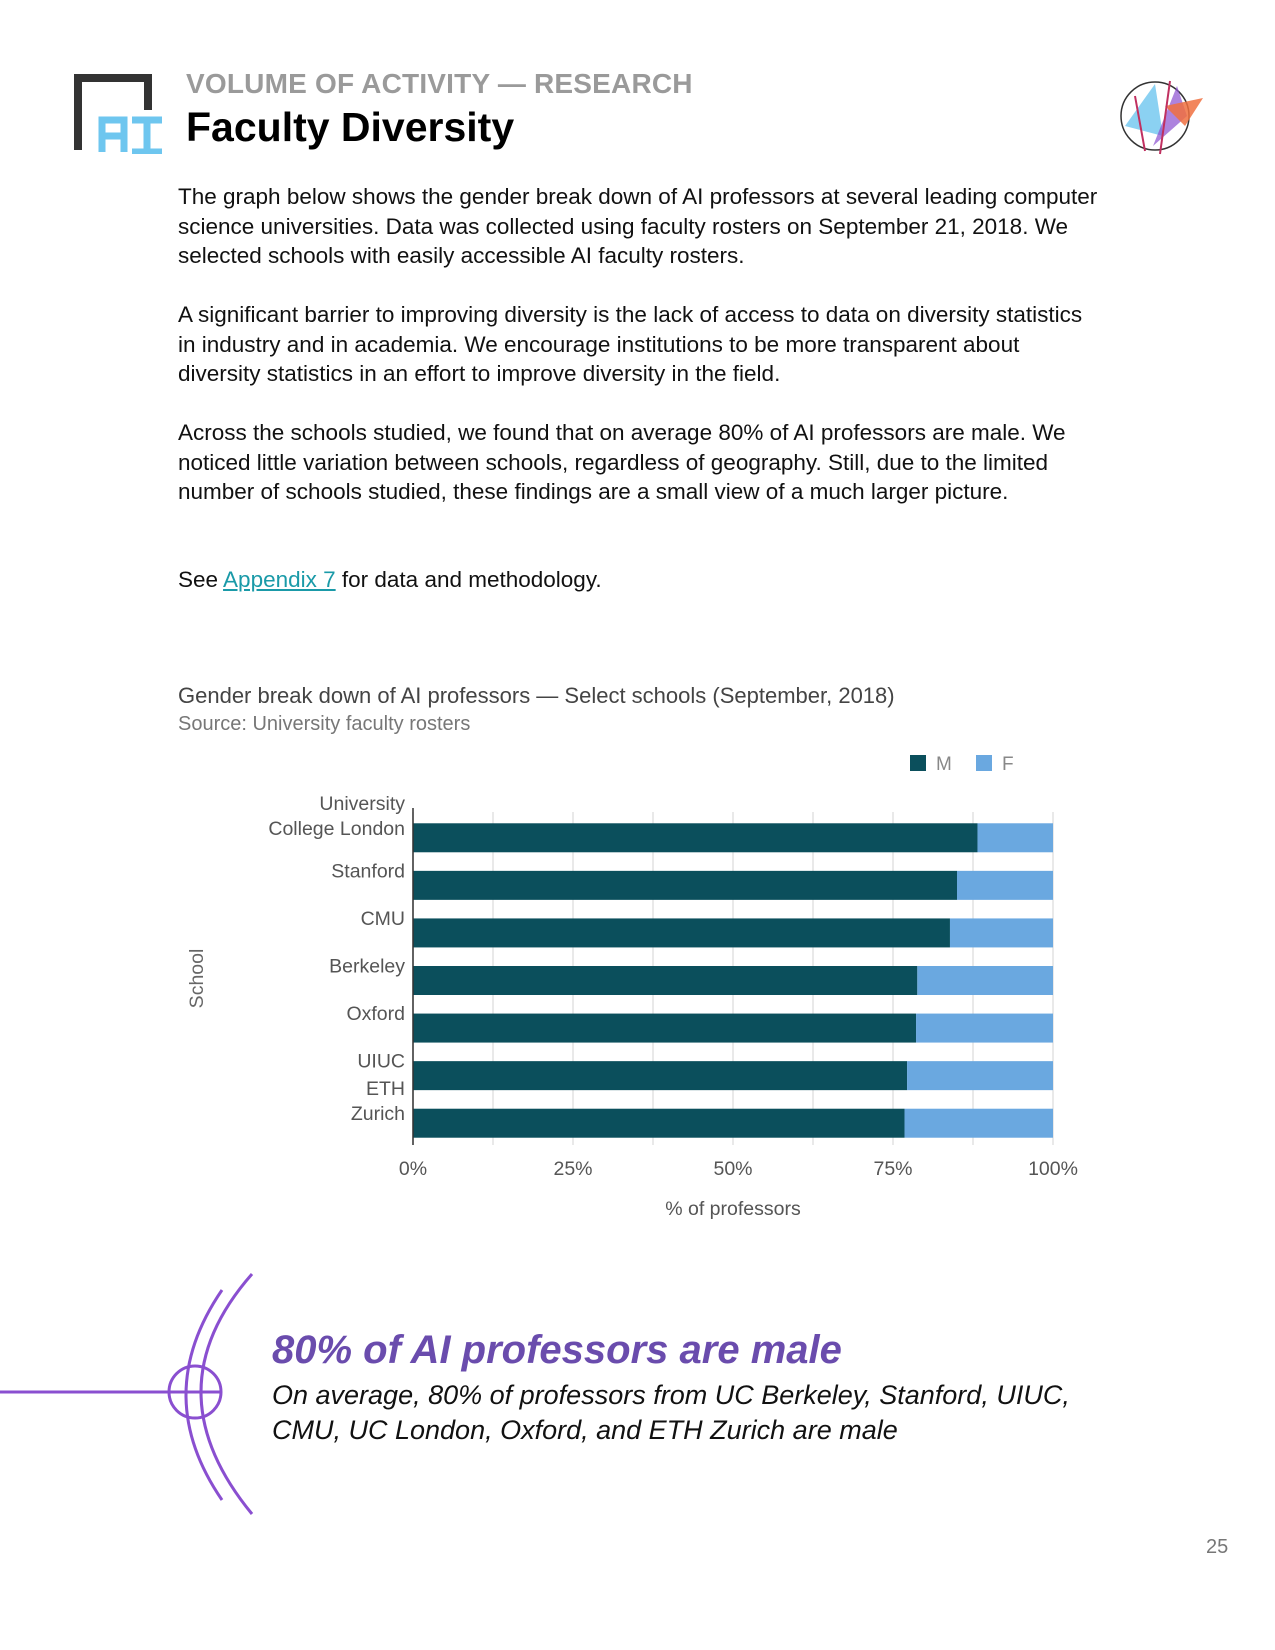  Describe the element at coordinates (918, 763) in the screenshot. I see `legend-swatch-m` at that location.